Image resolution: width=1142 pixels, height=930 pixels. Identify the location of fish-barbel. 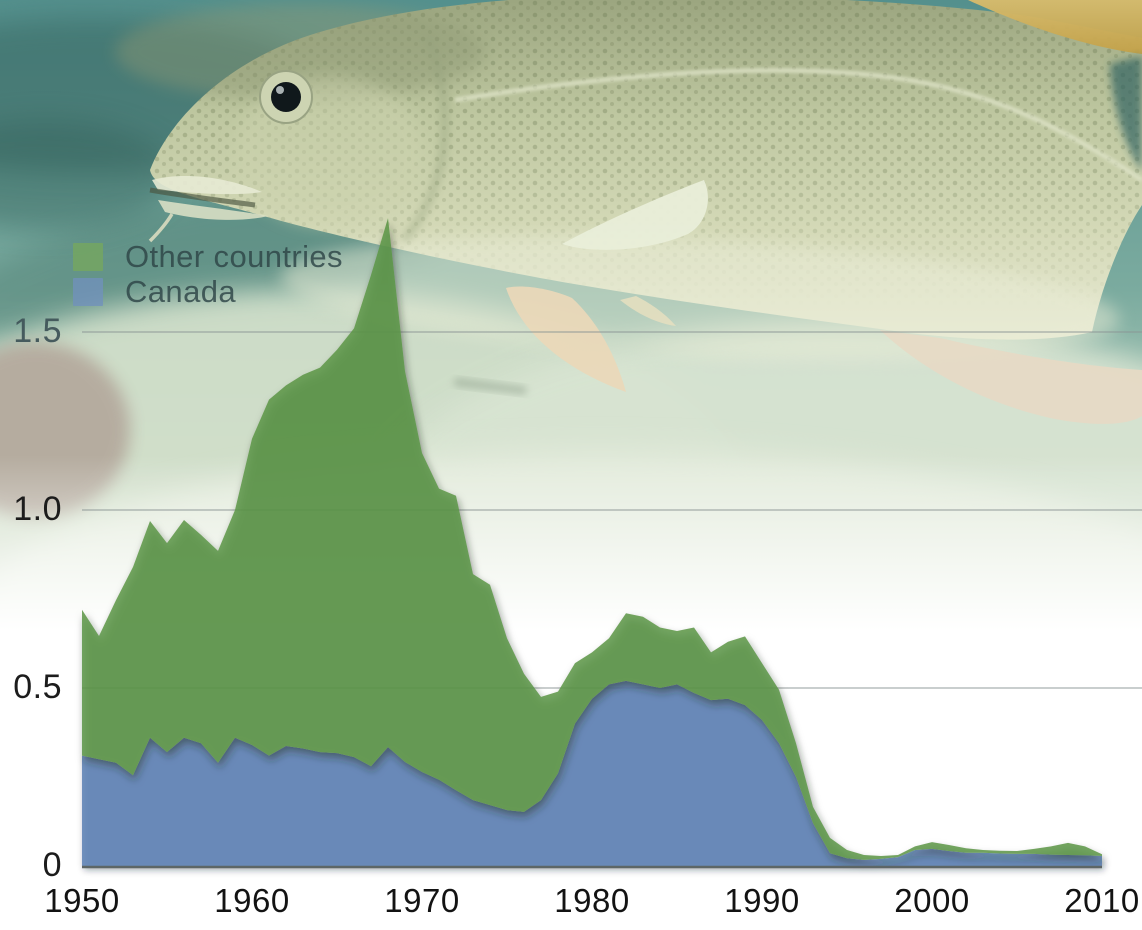
(161, 228).